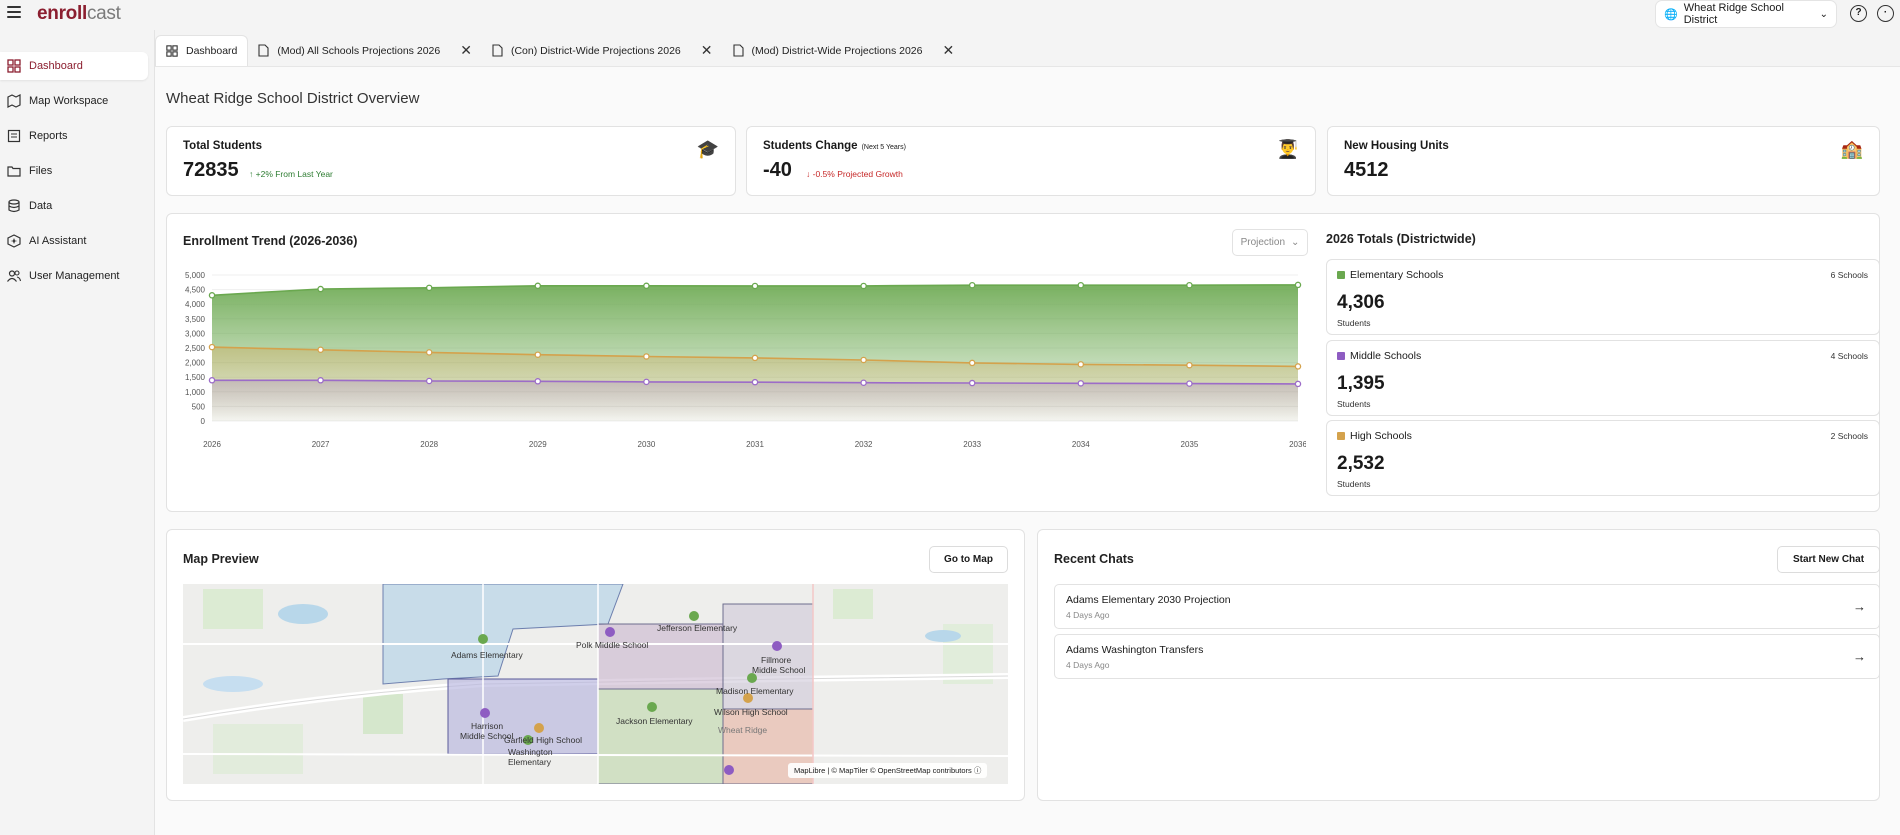 Image resolution: width=1900 pixels, height=835 pixels. I want to click on total-name: High Schools, so click(1381, 436).